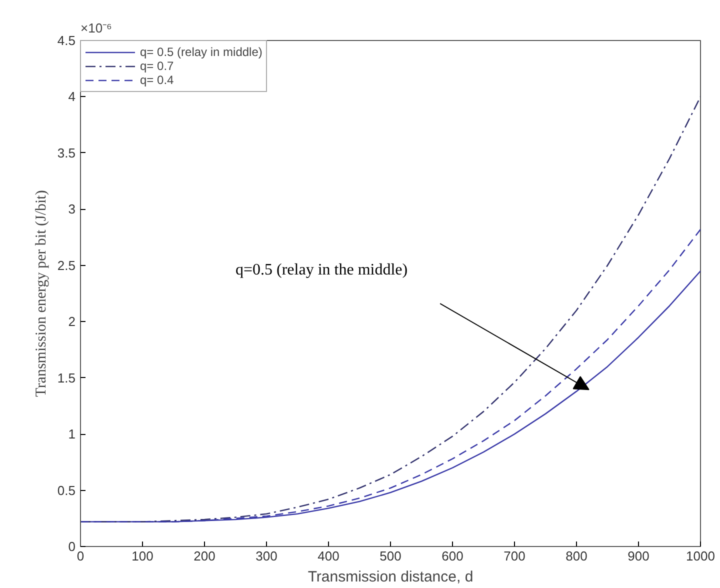 The width and height of the screenshot is (720, 588). I want to click on y-tick-label: 2, so click(72, 322).